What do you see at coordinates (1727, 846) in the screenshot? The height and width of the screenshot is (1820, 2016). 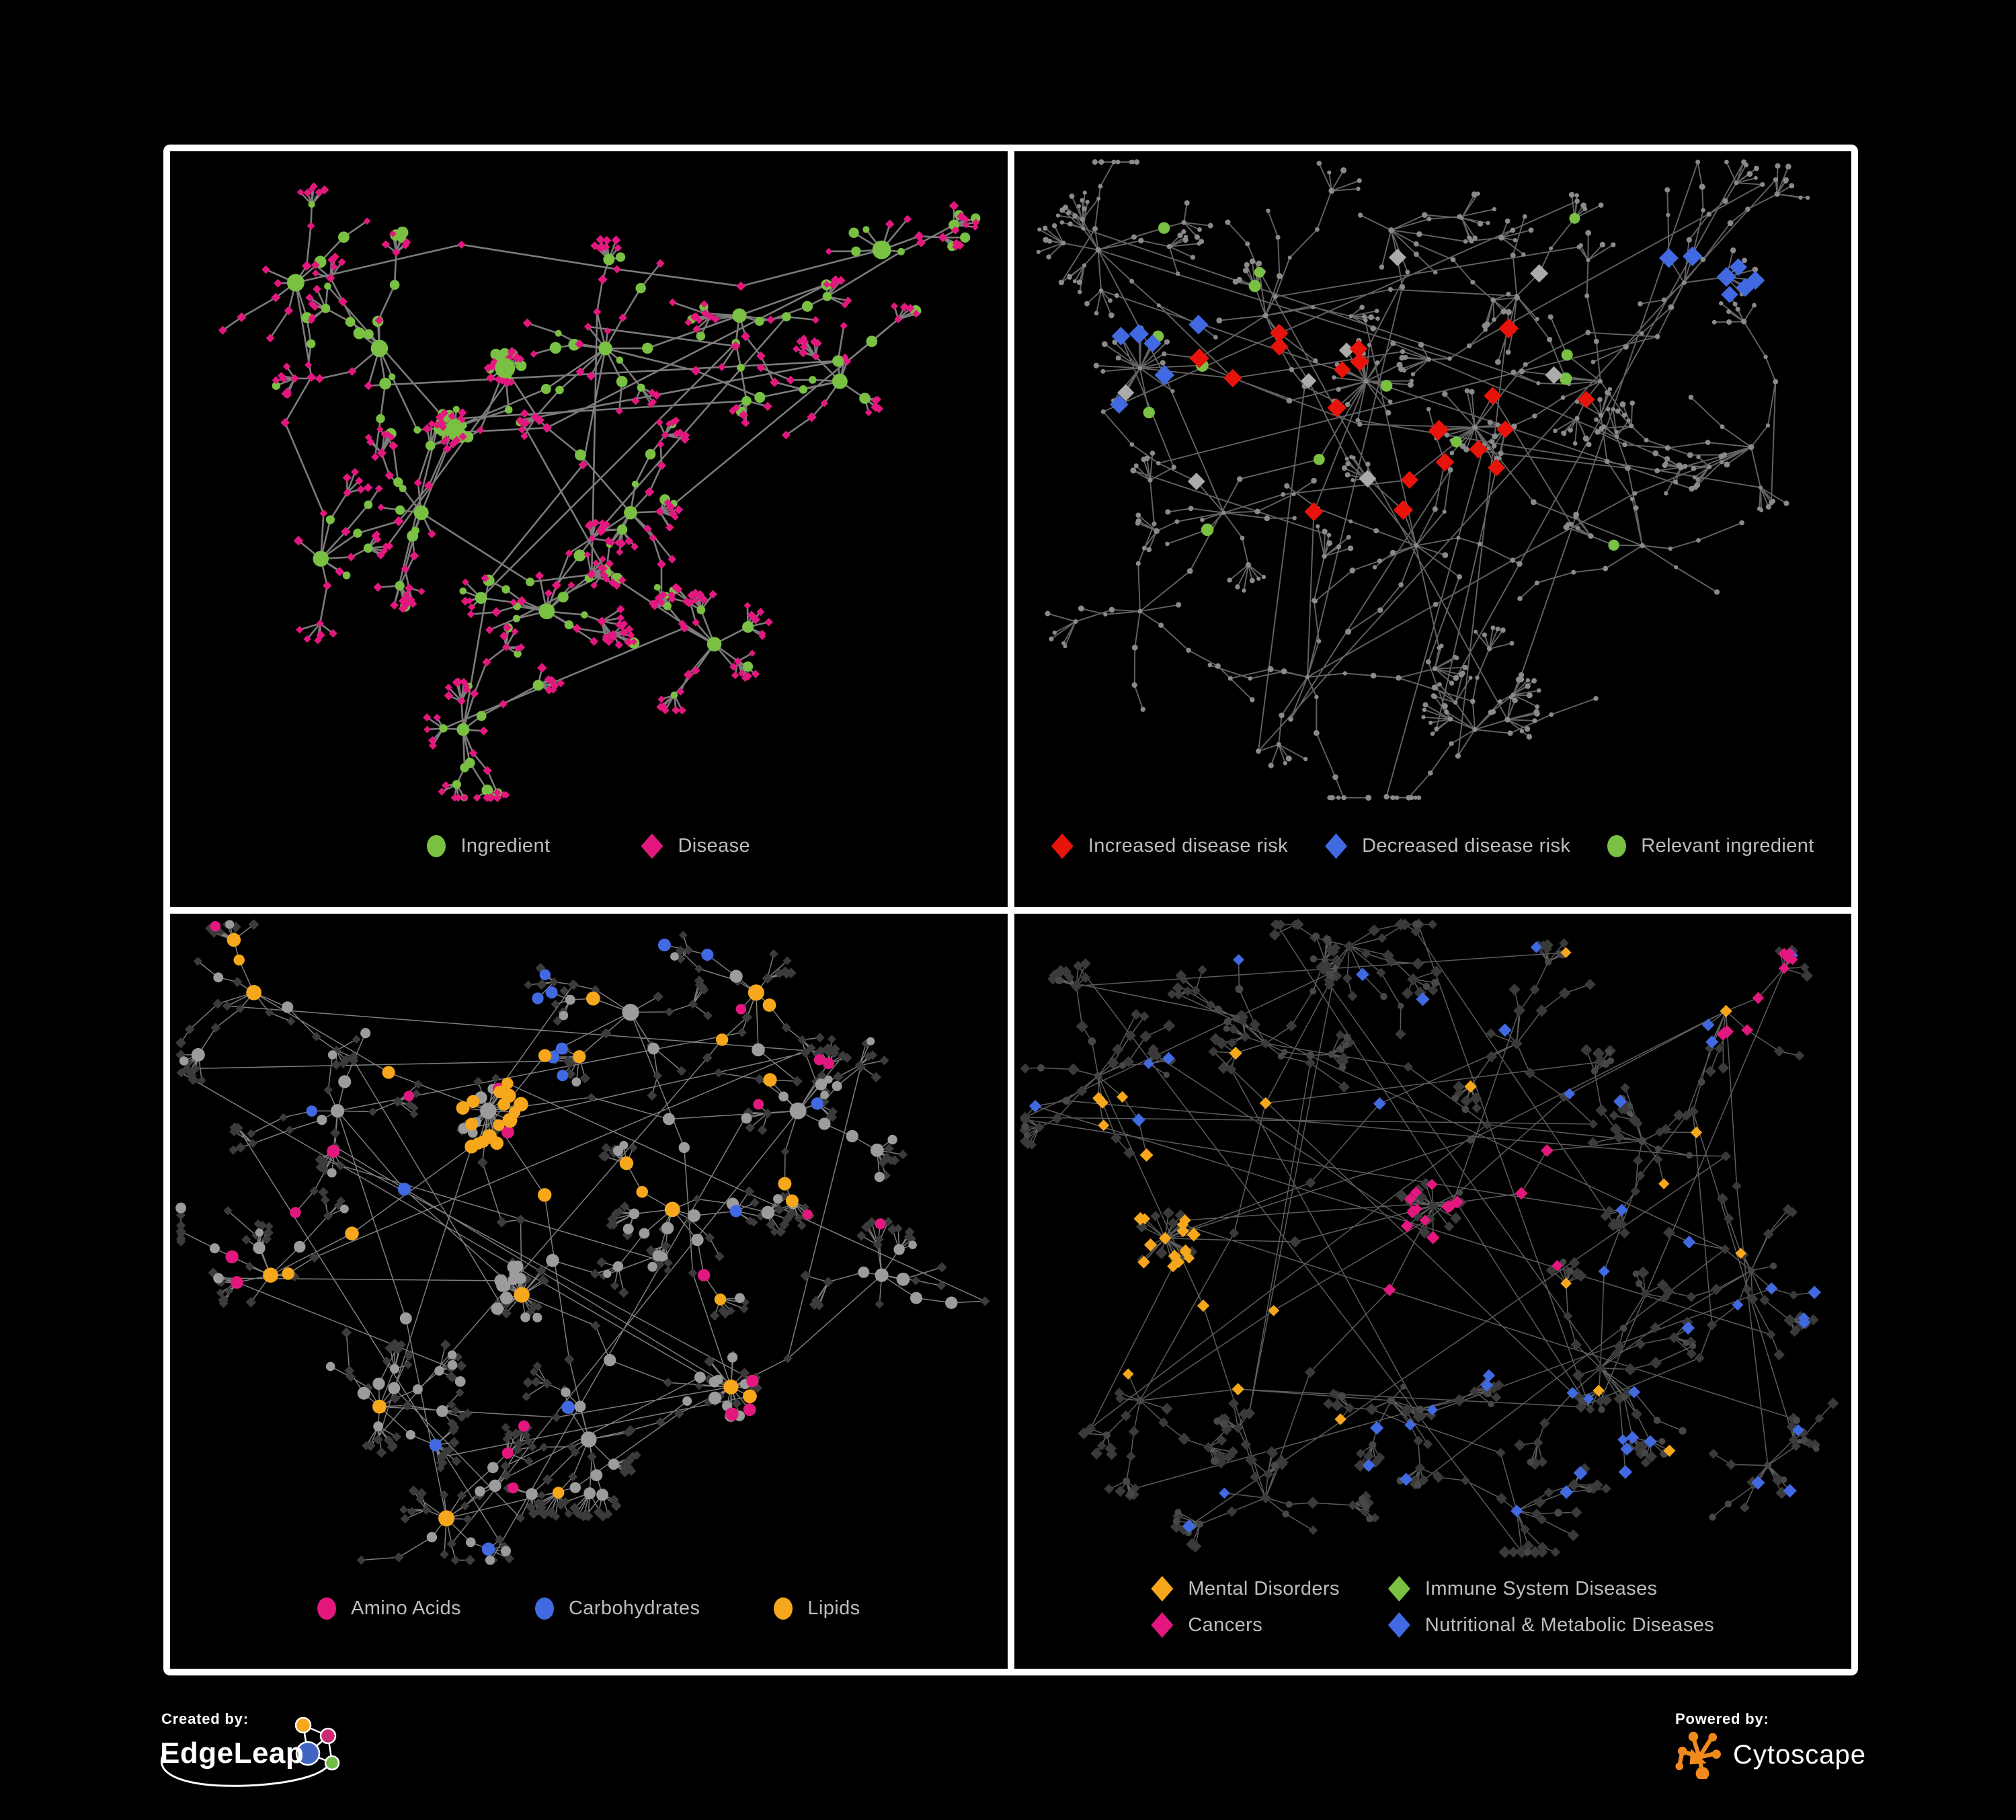 I see `legend-label: Relevant ingredient` at bounding box center [1727, 846].